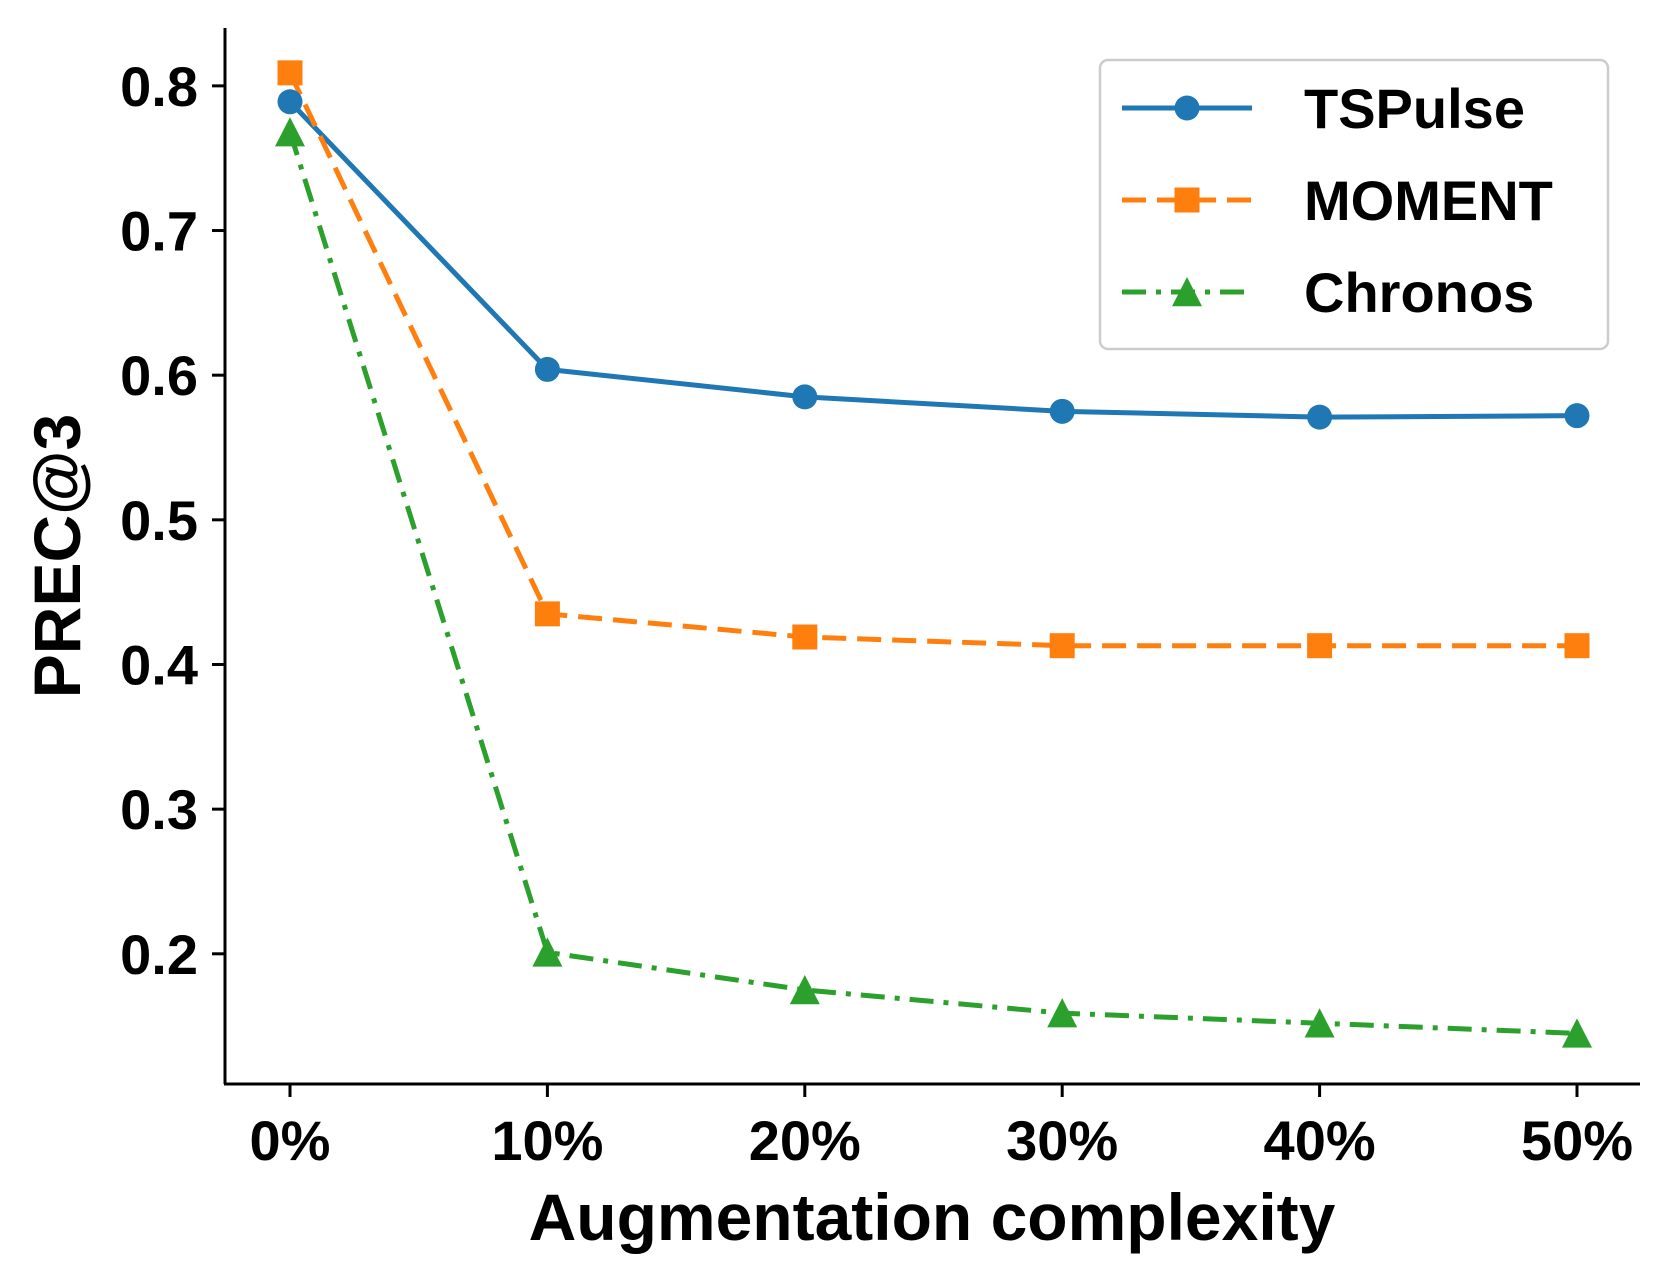  What do you see at coordinates (1062, 1140) in the screenshot?
I see `x-tick-label: 30%` at bounding box center [1062, 1140].